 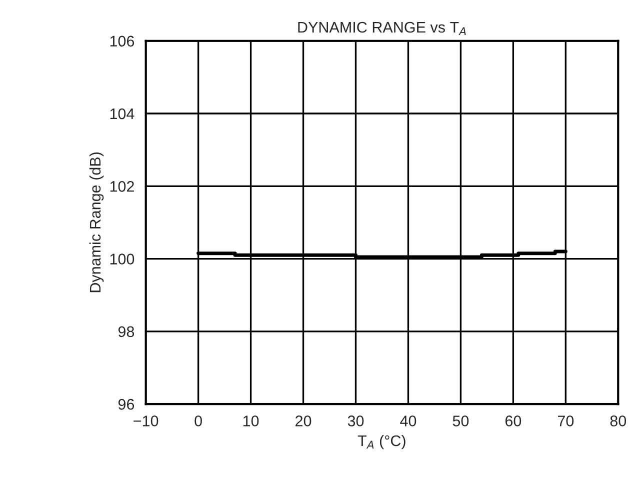 I want to click on x-tick-label: −10, so click(x=146, y=421).